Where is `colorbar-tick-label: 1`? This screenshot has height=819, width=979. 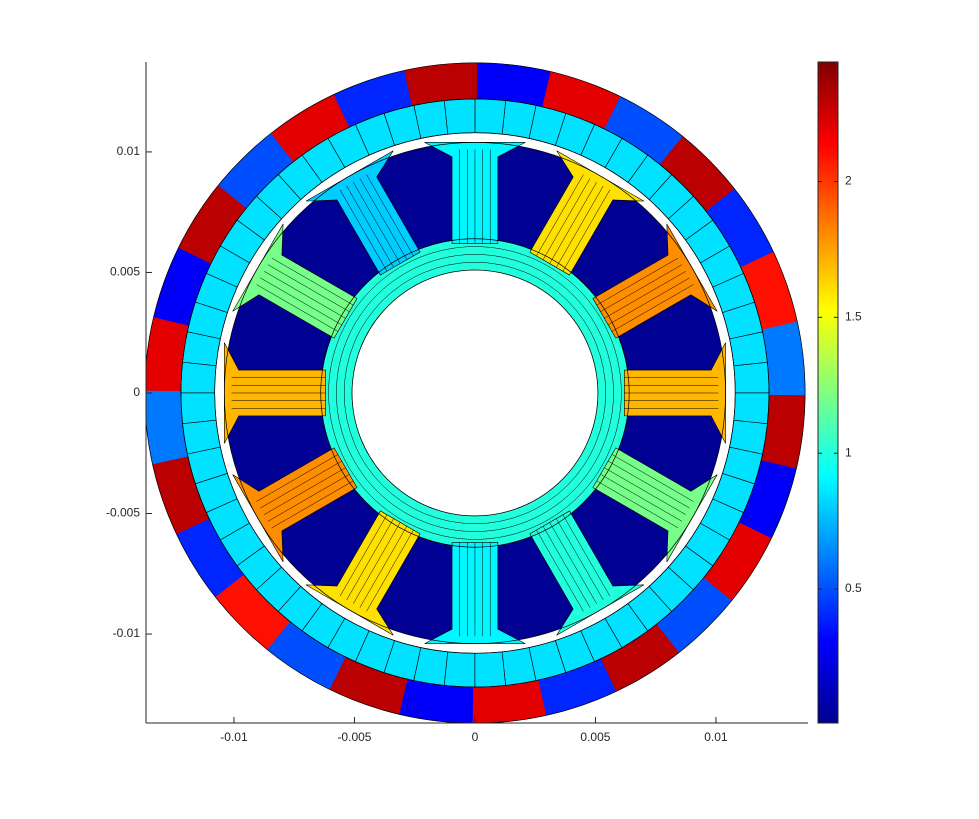 colorbar-tick-label: 1 is located at coordinates (848, 452).